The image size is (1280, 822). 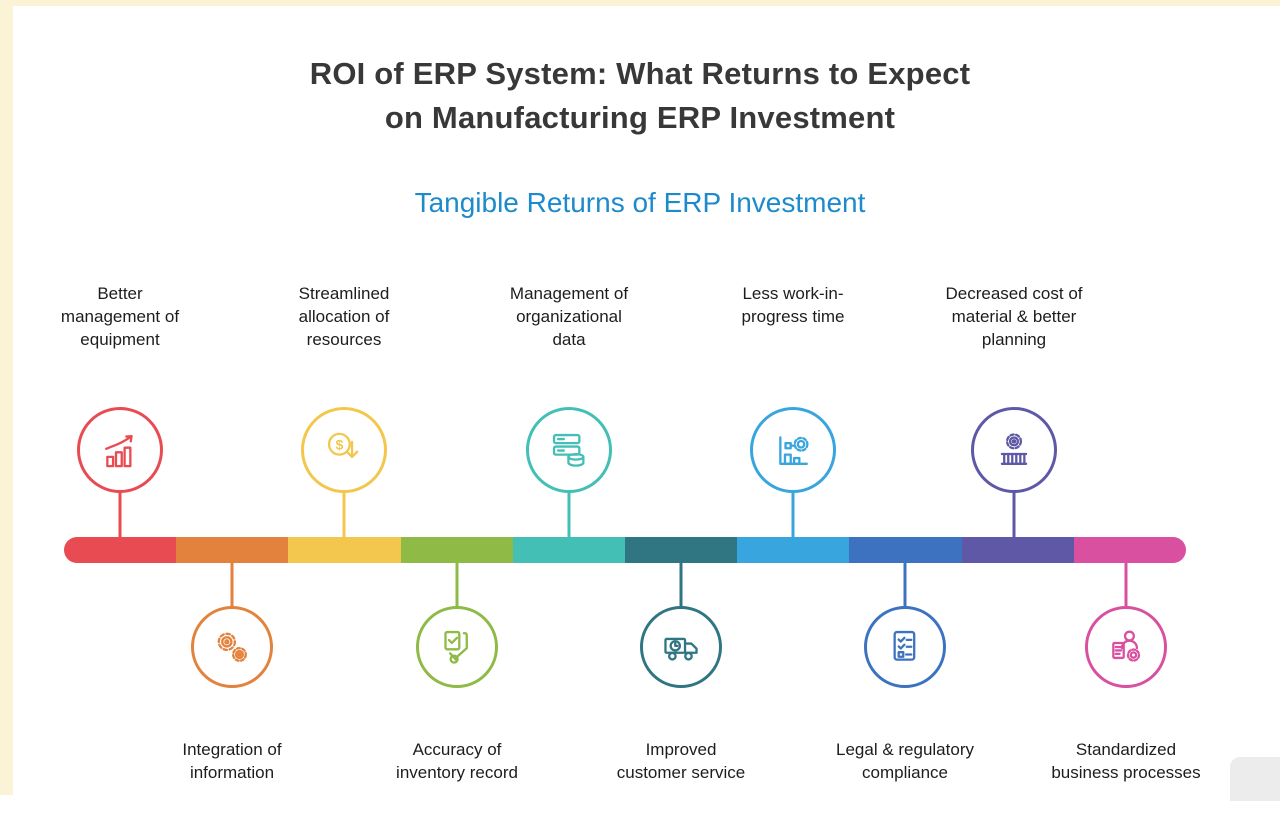 I want to click on growth-chart-icon, so click(x=119, y=451).